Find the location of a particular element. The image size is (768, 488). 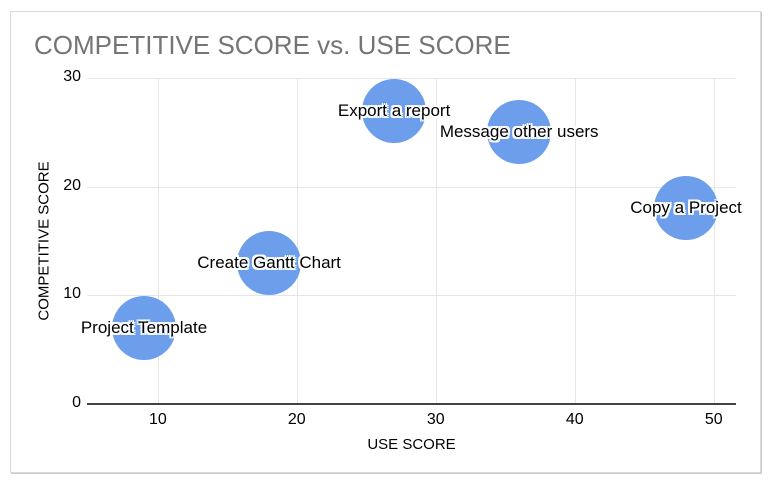

bubble-label: Copy a Project is located at coordinates (686, 208).